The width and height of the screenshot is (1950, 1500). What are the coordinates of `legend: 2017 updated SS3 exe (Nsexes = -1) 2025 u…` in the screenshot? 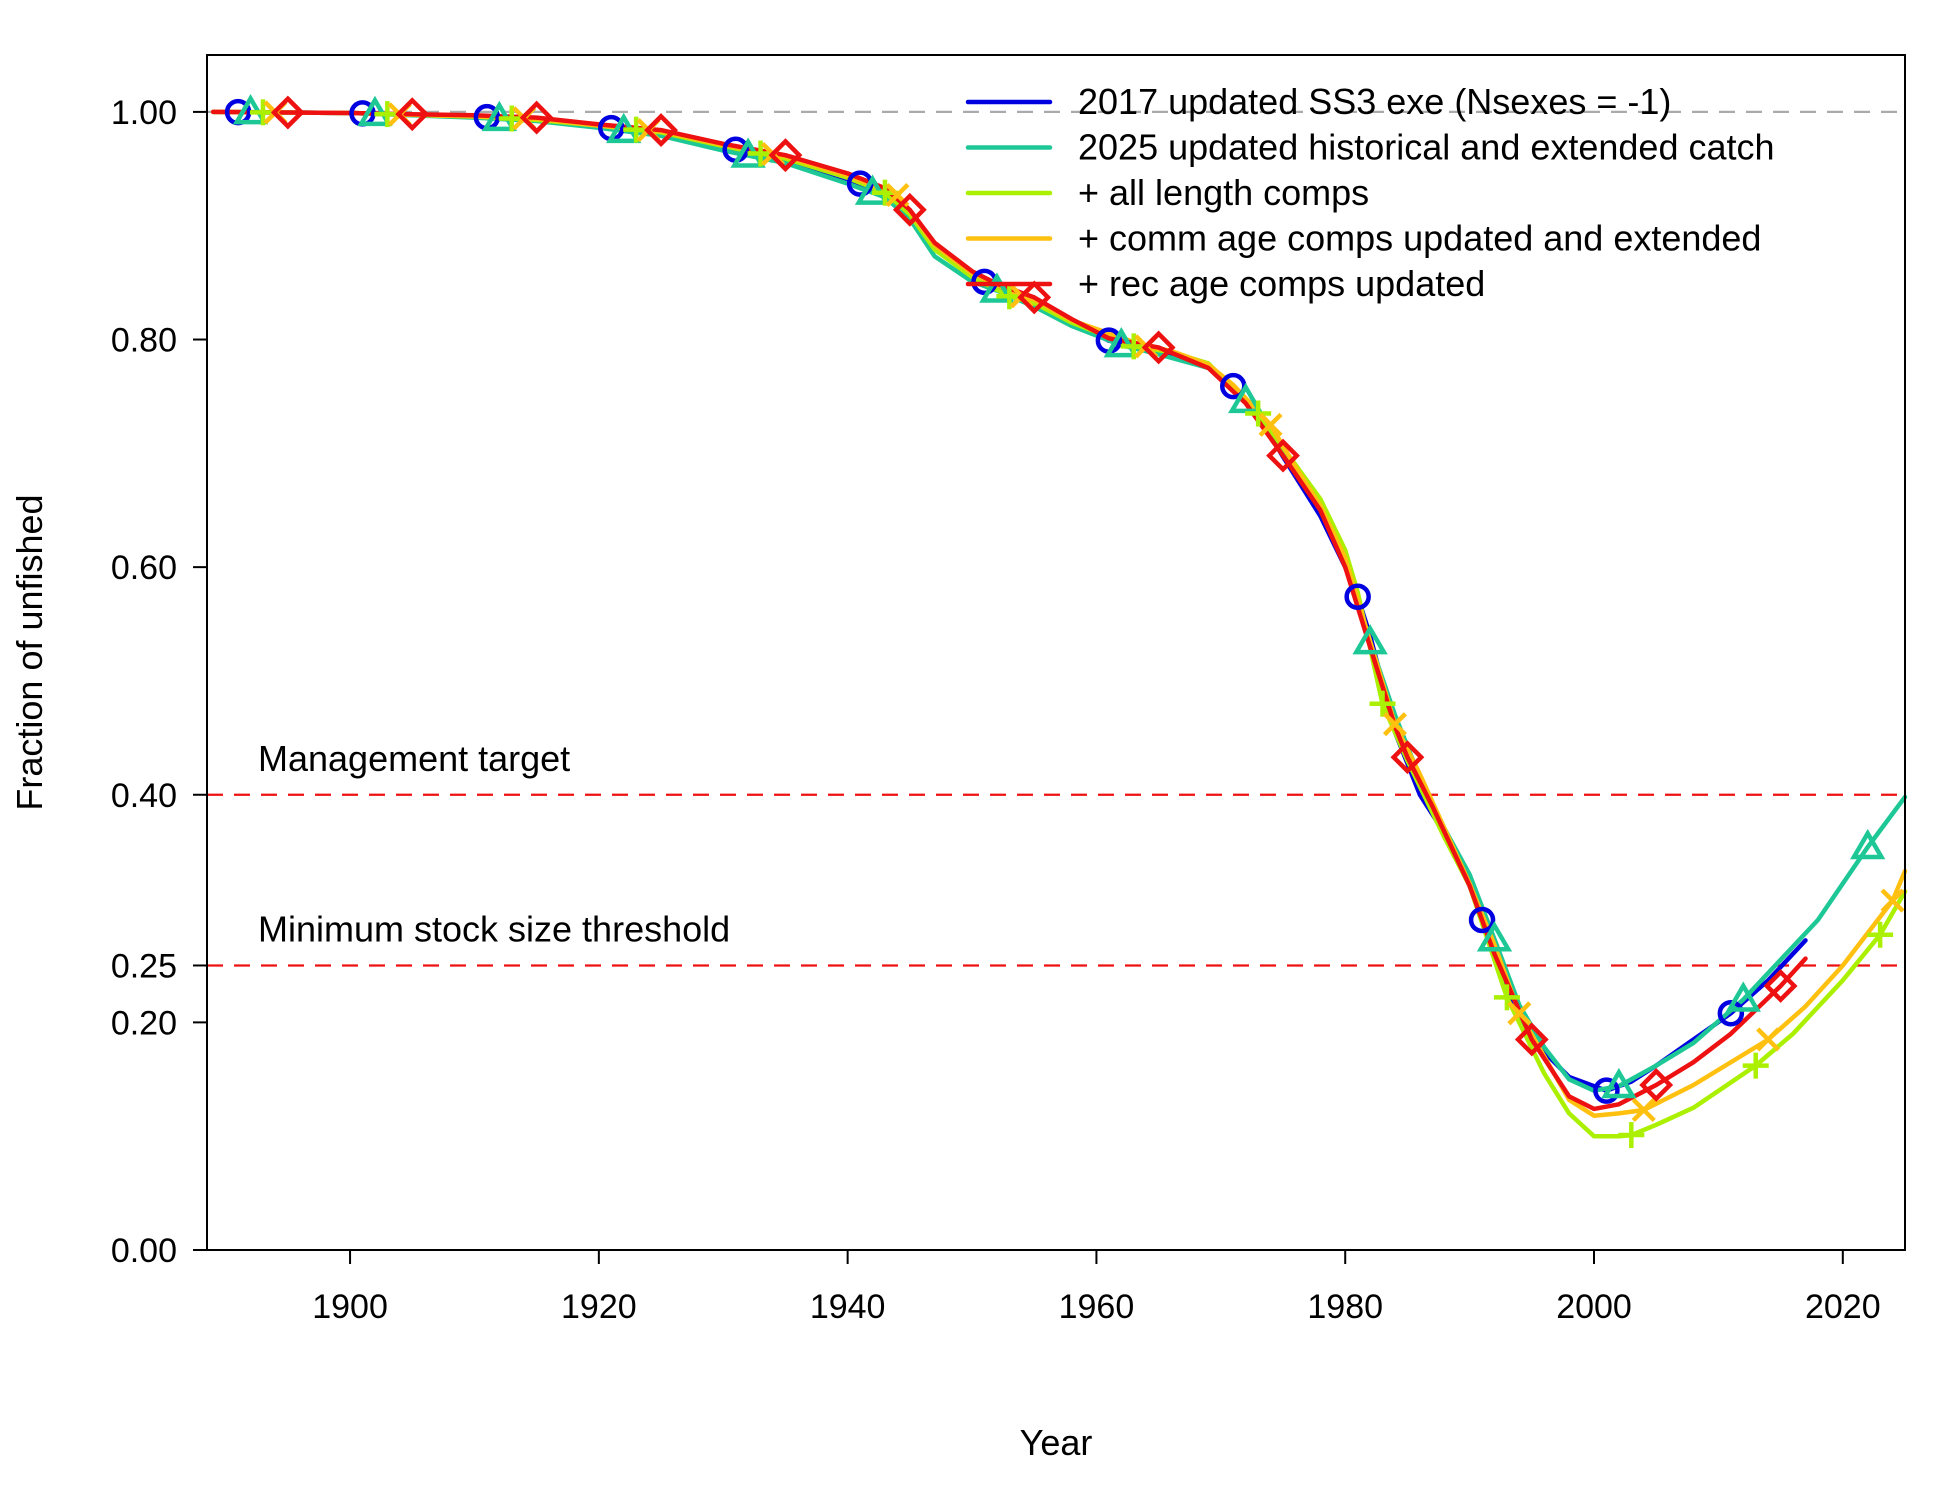 It's located at (1370, 192).